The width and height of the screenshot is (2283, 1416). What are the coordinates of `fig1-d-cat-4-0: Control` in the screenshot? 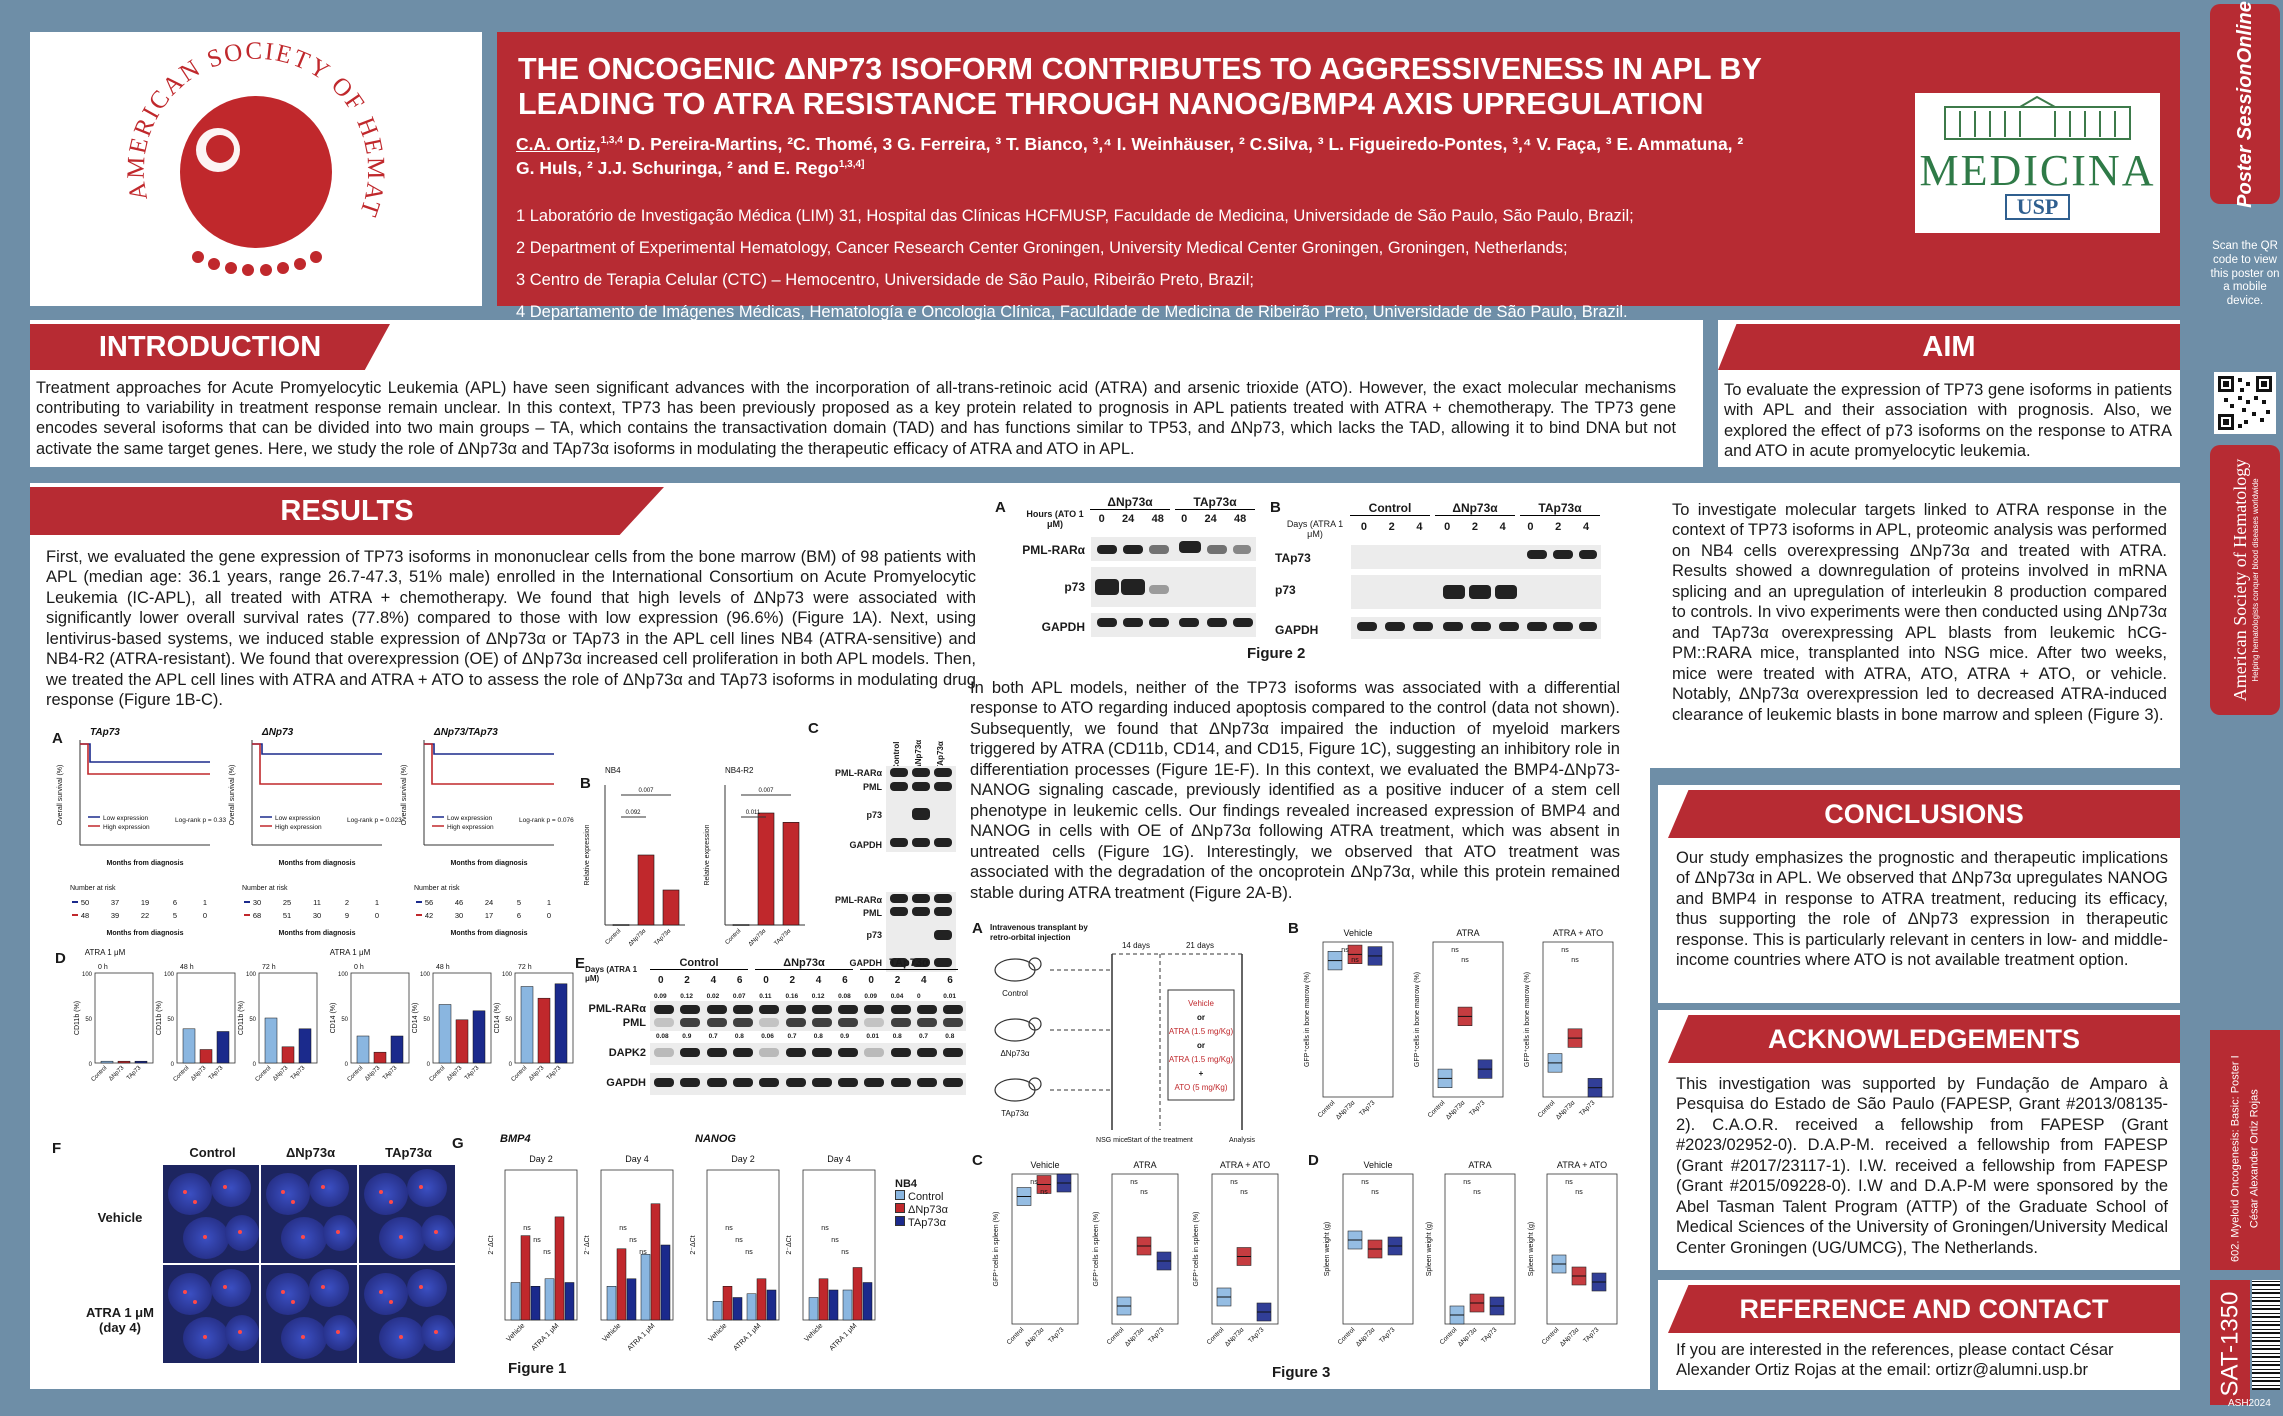 It's located at (437, 1074).